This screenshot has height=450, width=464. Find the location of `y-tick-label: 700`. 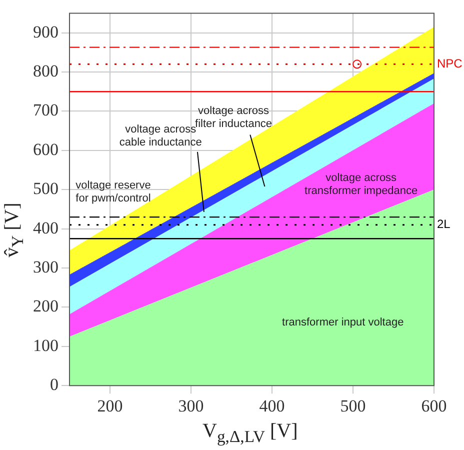

y-tick-label: 700 is located at coordinates (45, 110).